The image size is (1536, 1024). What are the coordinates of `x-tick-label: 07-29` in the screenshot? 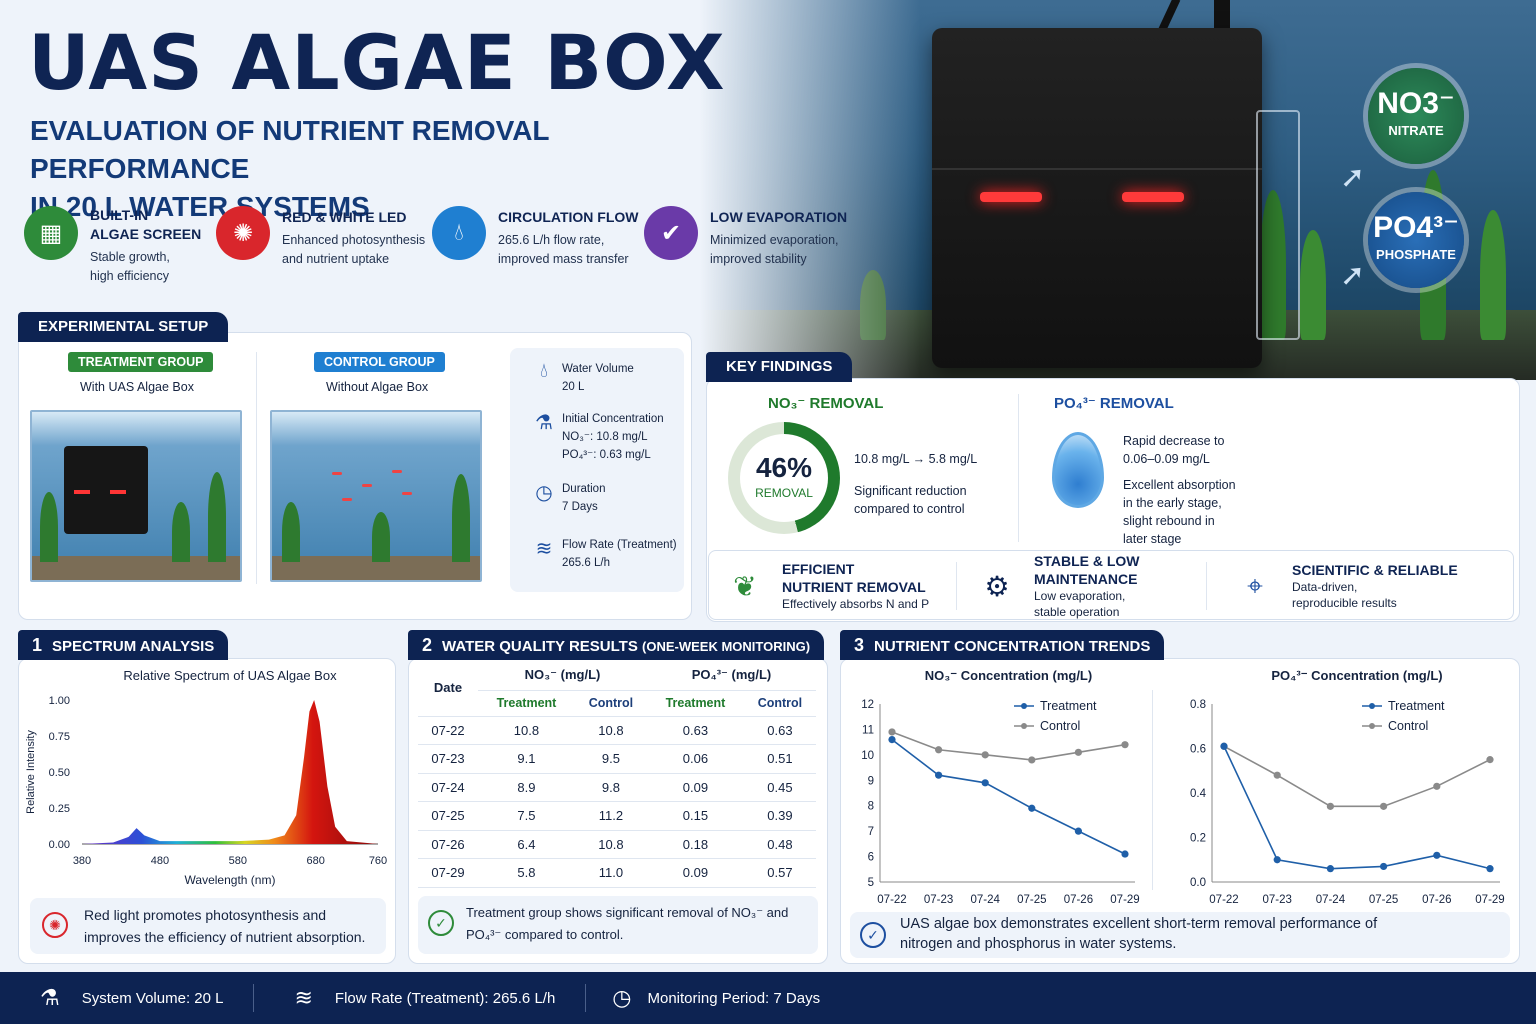 It's located at (1124, 900).